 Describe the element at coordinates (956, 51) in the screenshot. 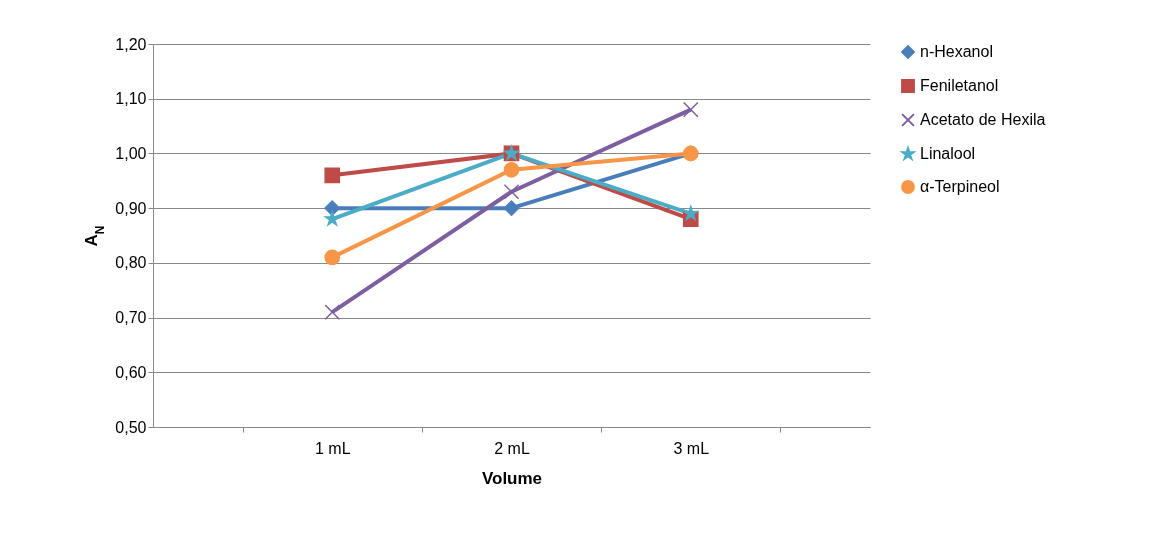

I see `legend-label: n-Hexanol` at that location.